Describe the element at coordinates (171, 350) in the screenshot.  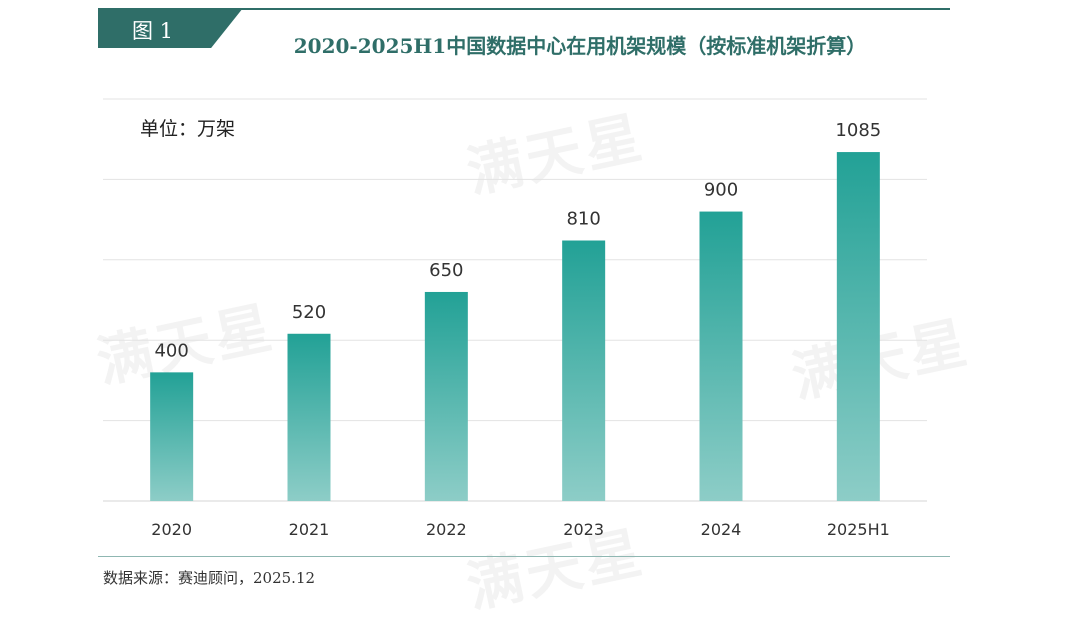
I see `data-label-2020: 400` at that location.